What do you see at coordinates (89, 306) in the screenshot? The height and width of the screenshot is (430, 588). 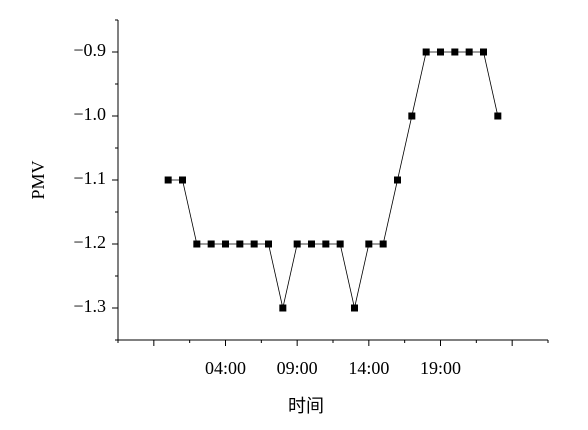 I see `y-tick-label: −1.3` at bounding box center [89, 306].